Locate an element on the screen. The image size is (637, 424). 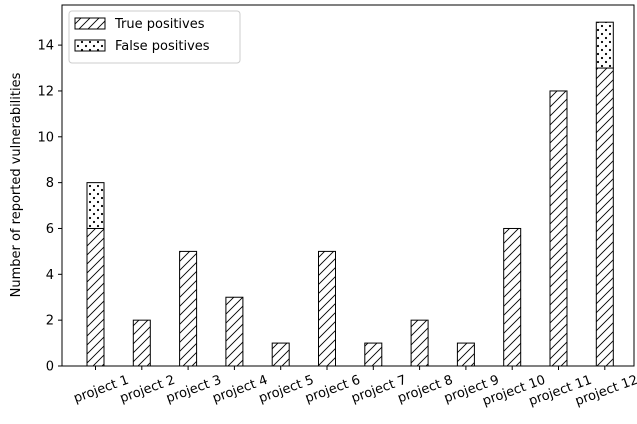
y-tick-label: 0 is located at coordinates (50, 367).